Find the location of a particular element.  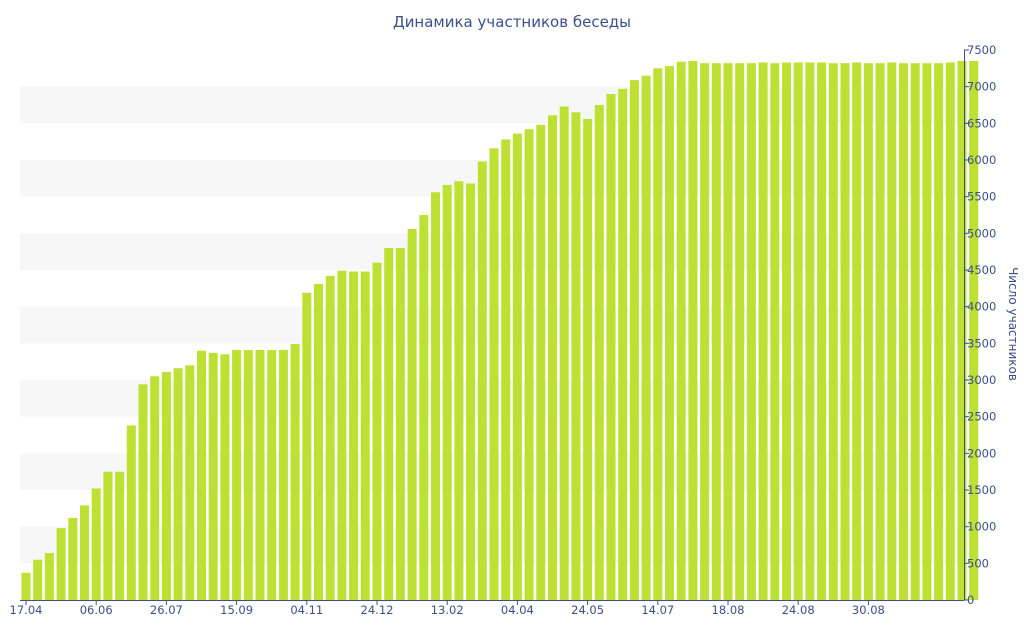

y-tick-label: 3000 is located at coordinates (981, 380).